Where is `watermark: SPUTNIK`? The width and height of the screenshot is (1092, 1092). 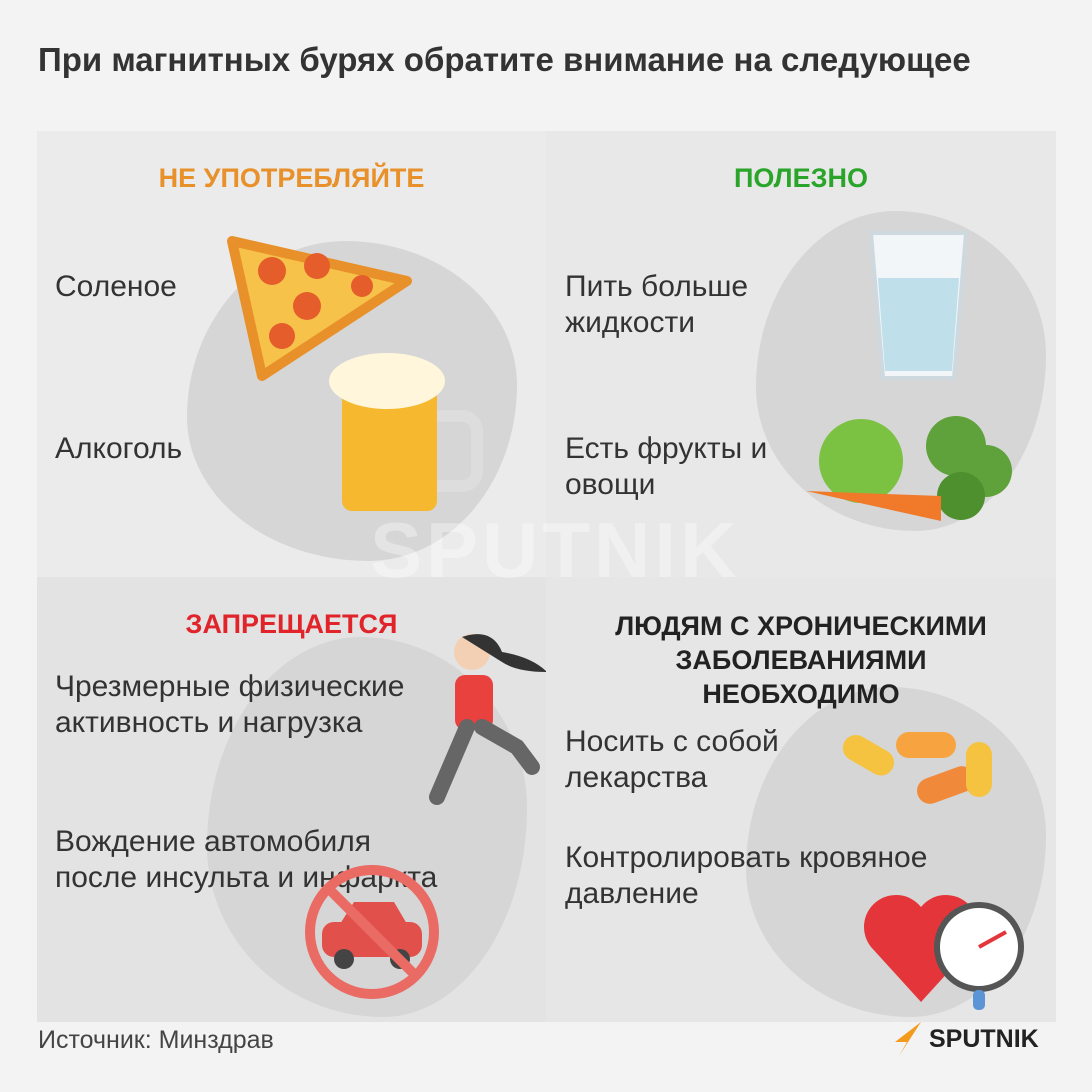
watermark: SPUTNIK is located at coordinates (555, 550).